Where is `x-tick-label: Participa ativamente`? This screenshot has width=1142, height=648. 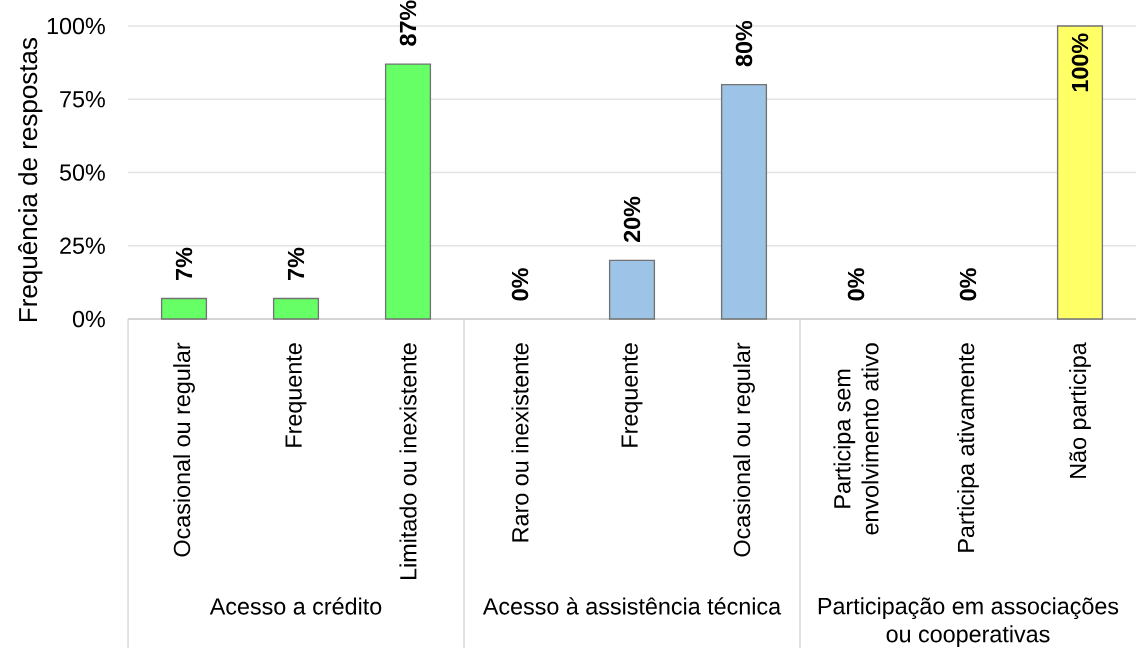 x-tick-label: Participa ativamente is located at coordinates (968, 447).